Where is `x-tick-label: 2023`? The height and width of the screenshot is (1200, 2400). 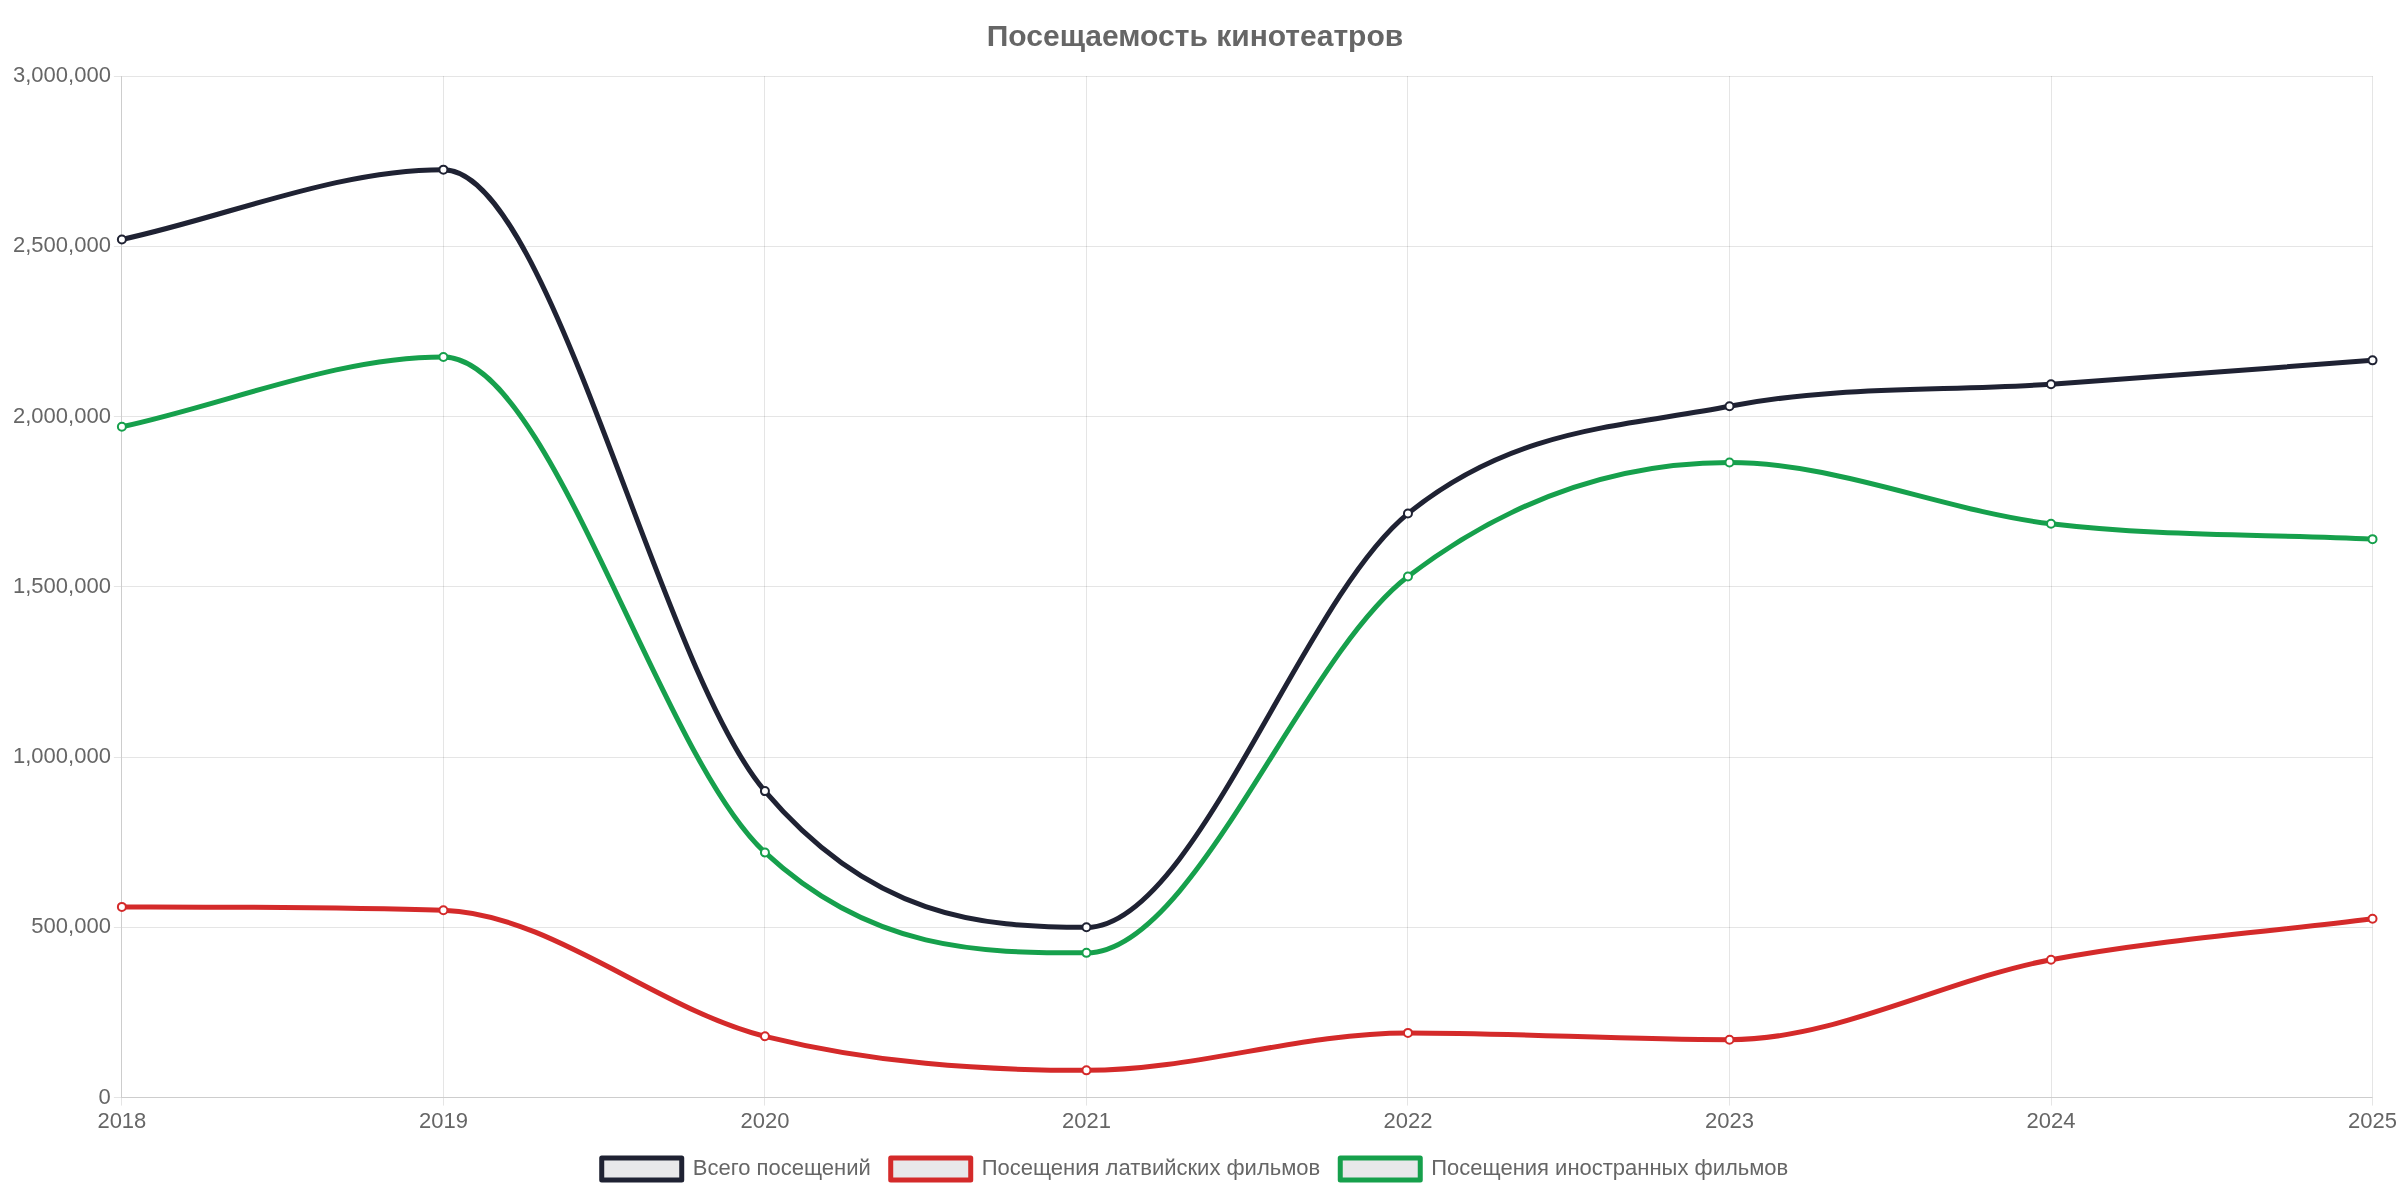
x-tick-label: 2023 is located at coordinates (1729, 1120).